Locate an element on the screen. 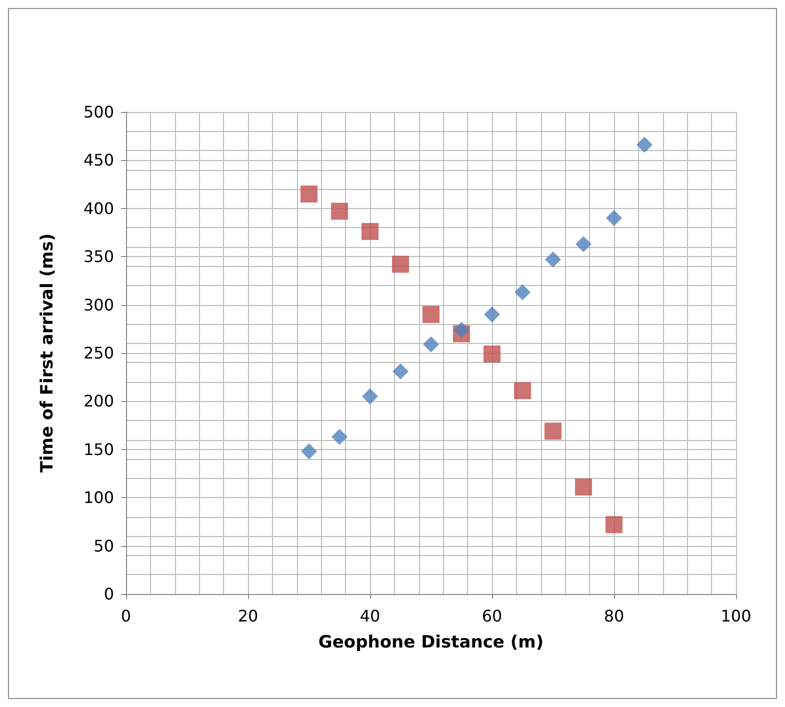  y-tick-label: 150 is located at coordinates (98, 449).